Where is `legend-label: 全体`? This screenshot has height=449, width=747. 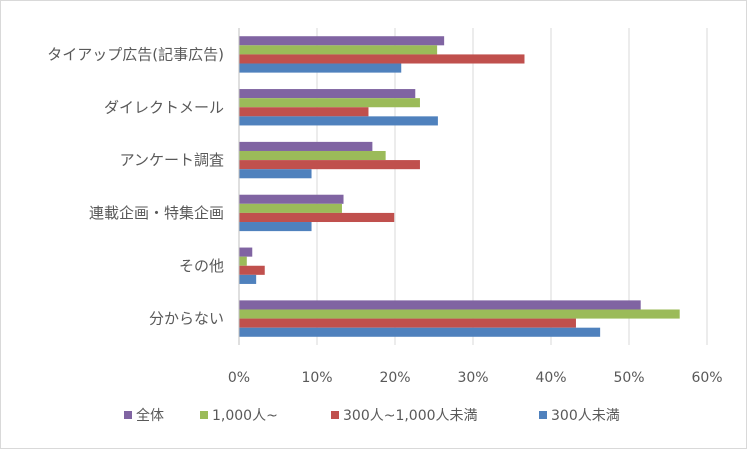 legend-label: 全体 is located at coordinates (150, 415).